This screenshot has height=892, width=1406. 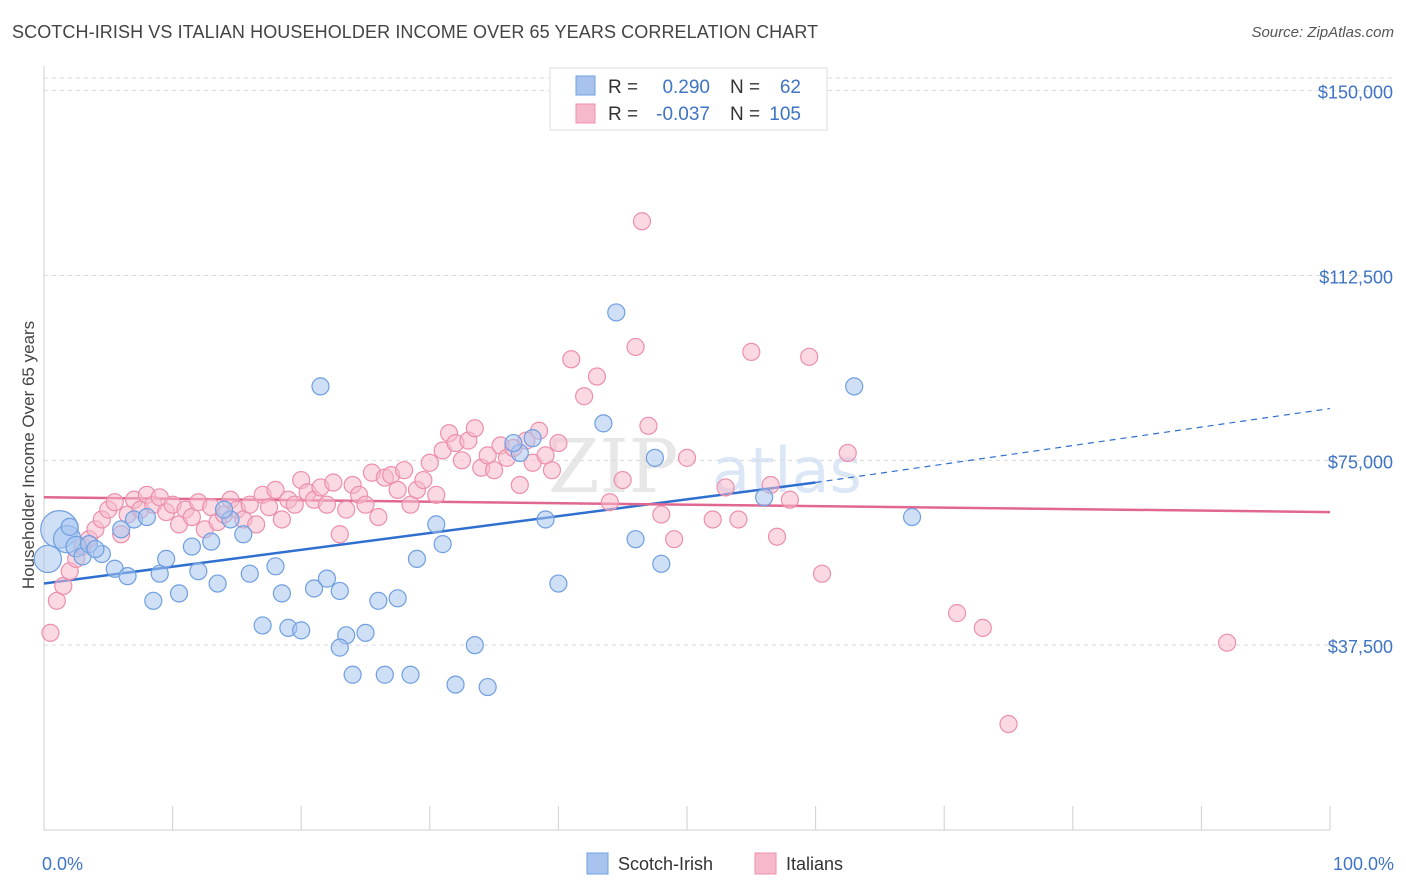 What do you see at coordinates (714, 863) in the screenshot?
I see `bottom-legend: Scotch-Irish Italians` at bounding box center [714, 863].